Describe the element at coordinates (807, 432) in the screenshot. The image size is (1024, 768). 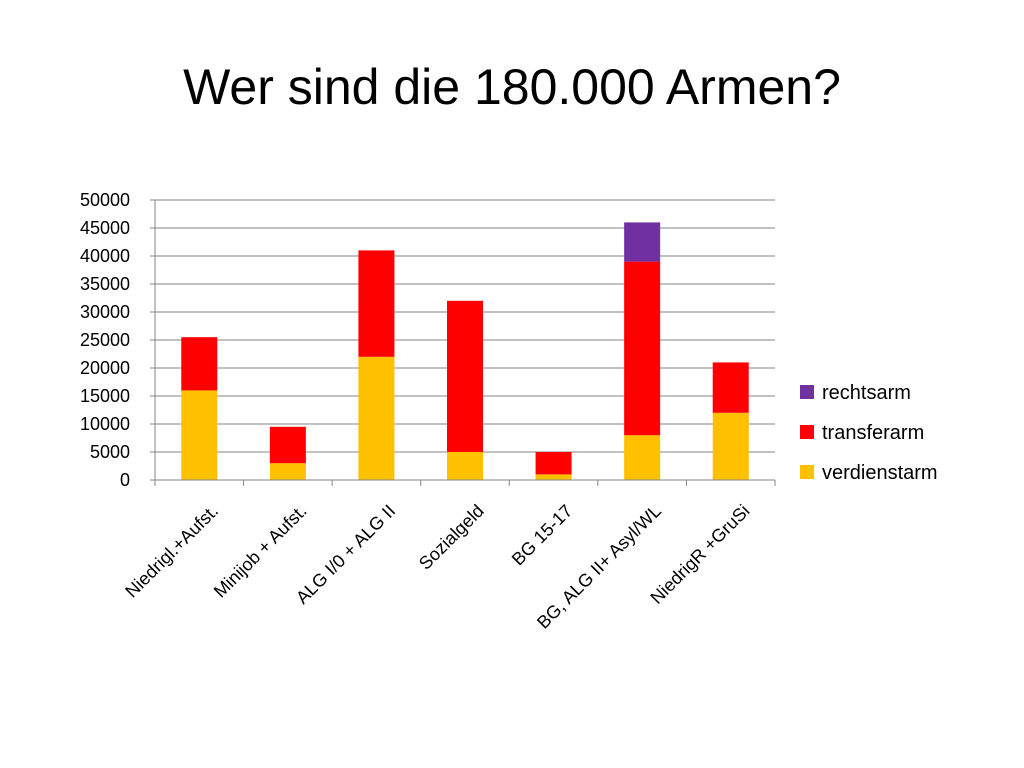
I see `legend-swatch-transferarm` at that location.